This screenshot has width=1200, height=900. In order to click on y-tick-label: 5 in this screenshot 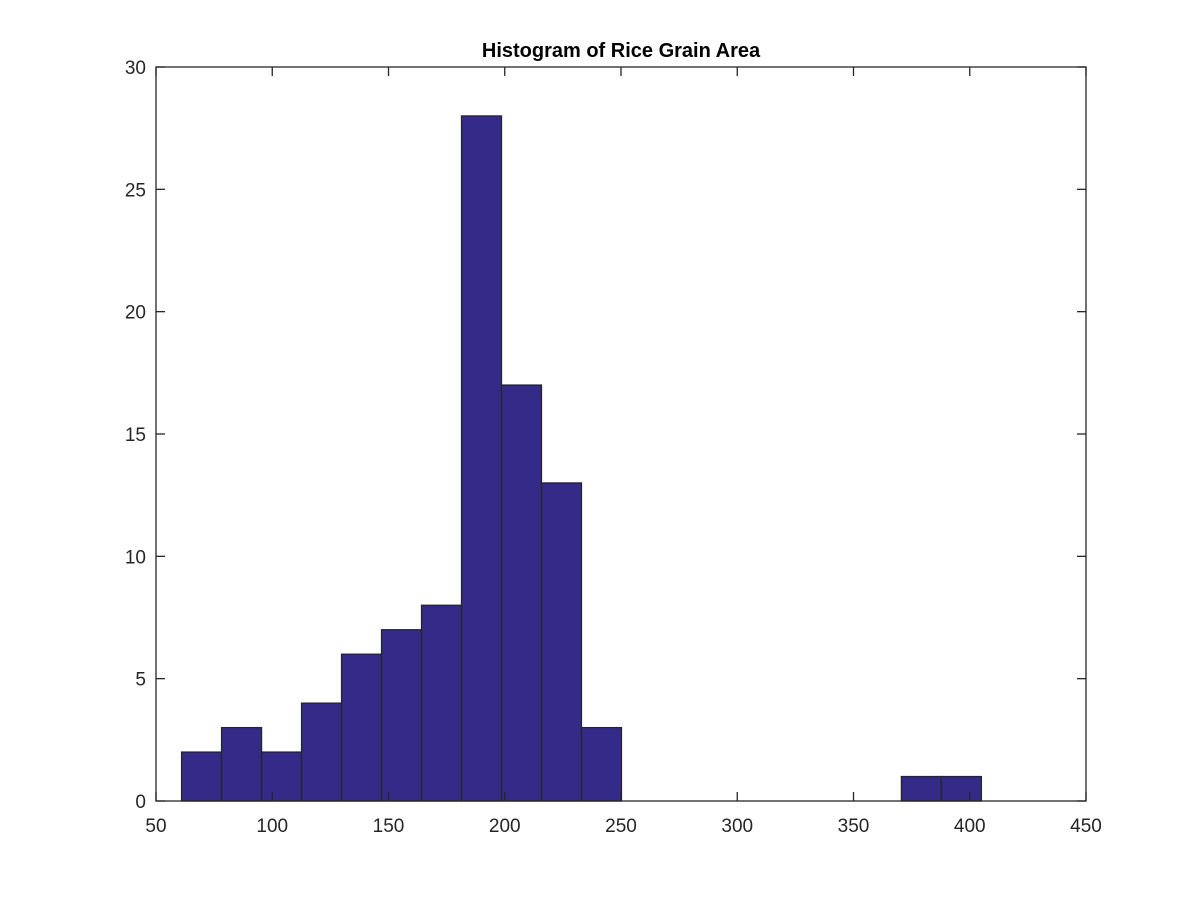, I will do `click(140, 680)`.